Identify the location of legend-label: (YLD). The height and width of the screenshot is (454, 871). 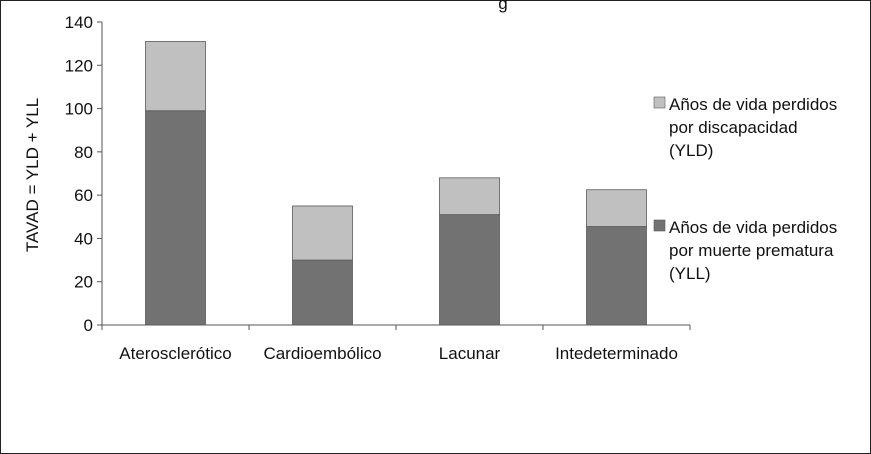
(691, 150).